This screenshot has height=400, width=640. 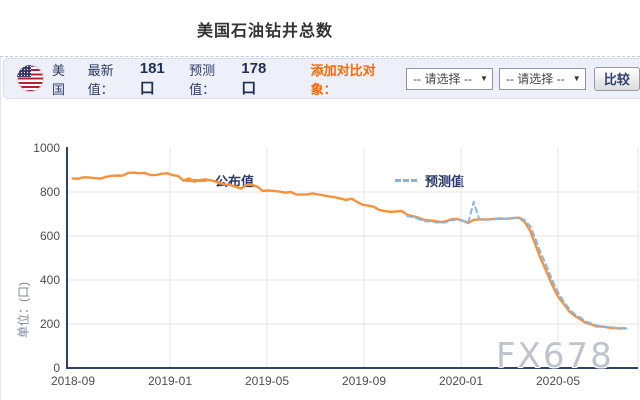 I want to click on forecast-value: 178口, so click(x=254, y=78).